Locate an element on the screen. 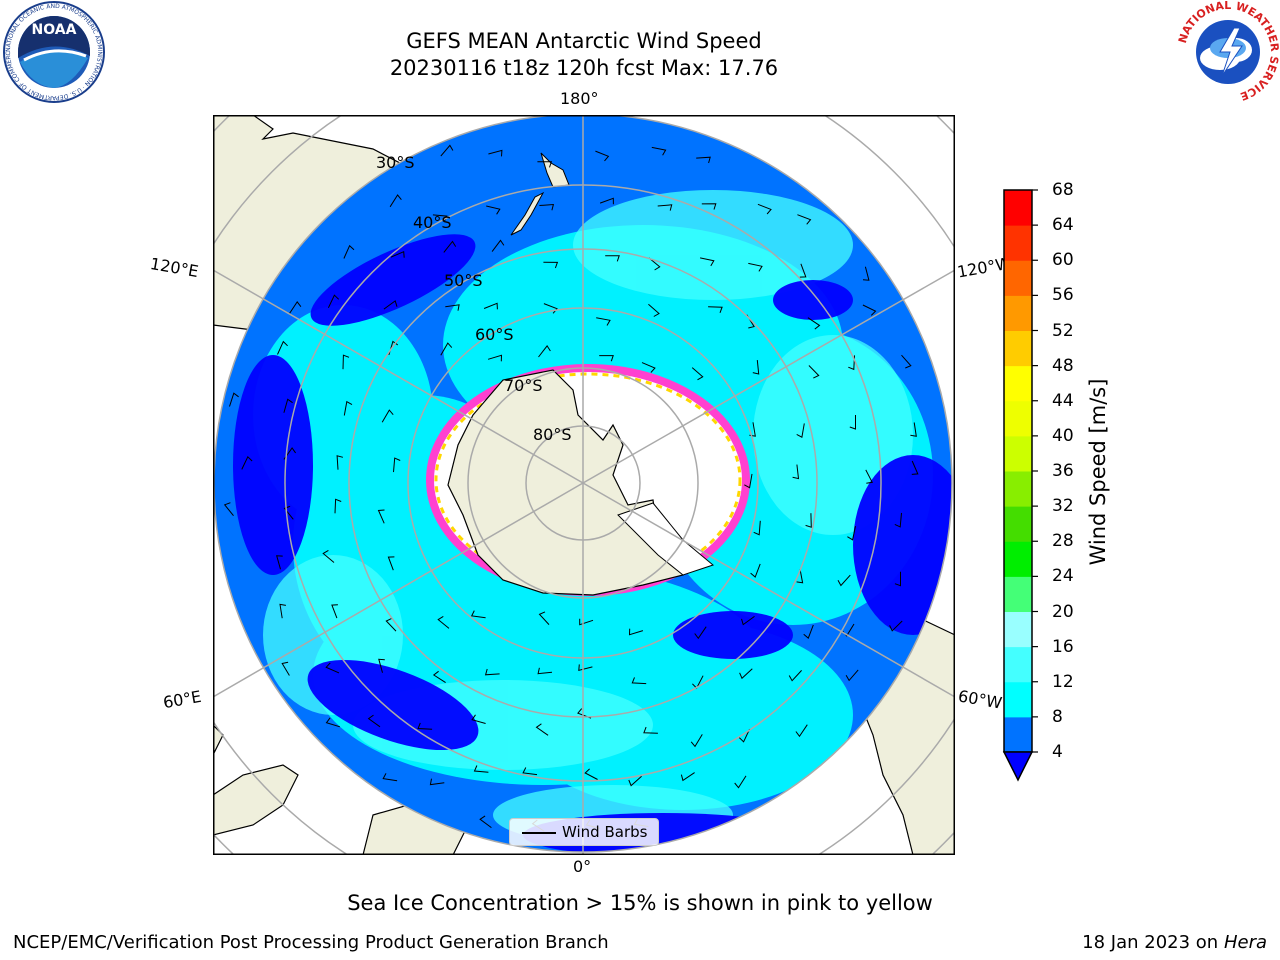 The width and height of the screenshot is (1280, 960). colorbar-tick-label: 48 is located at coordinates (1063, 365).